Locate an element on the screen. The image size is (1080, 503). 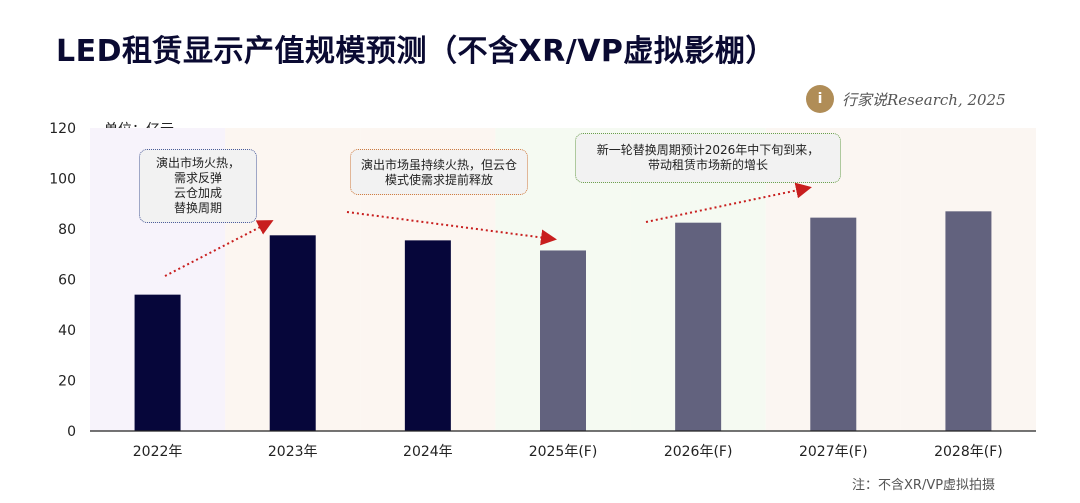
x-tick-label: 2026年(F) is located at coordinates (698, 452).